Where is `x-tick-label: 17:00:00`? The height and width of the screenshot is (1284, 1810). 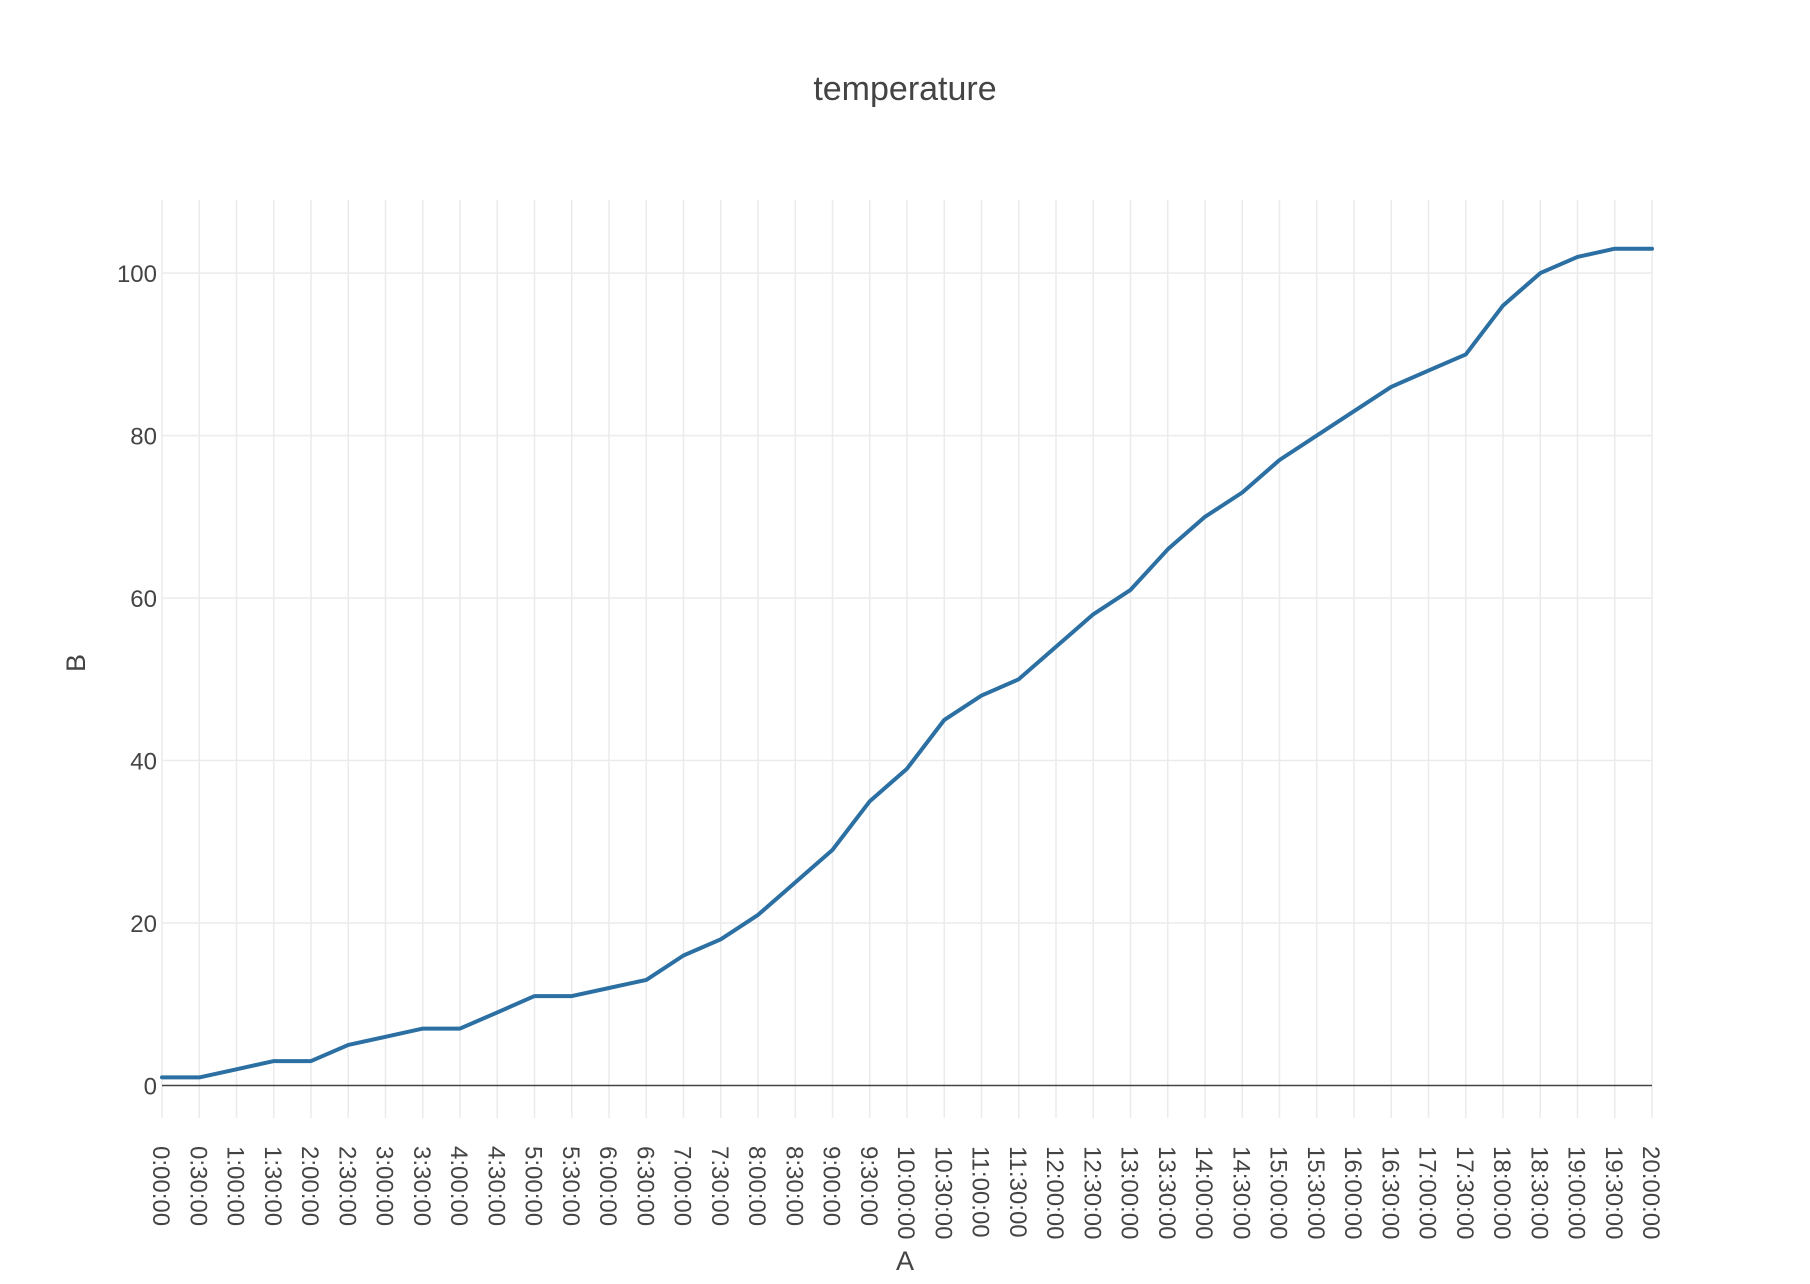 x-tick-label: 17:00:00 is located at coordinates (1427, 1192).